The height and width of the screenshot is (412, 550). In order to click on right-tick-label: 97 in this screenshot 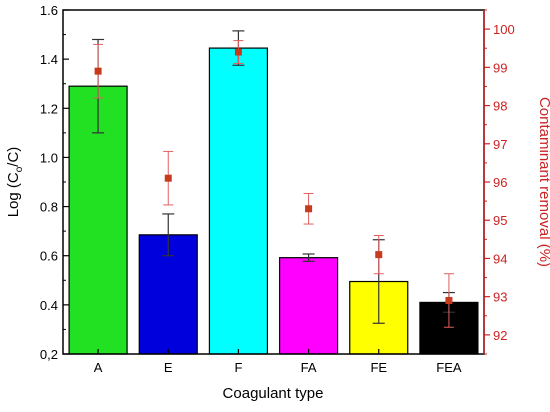, I will do `click(500, 144)`.